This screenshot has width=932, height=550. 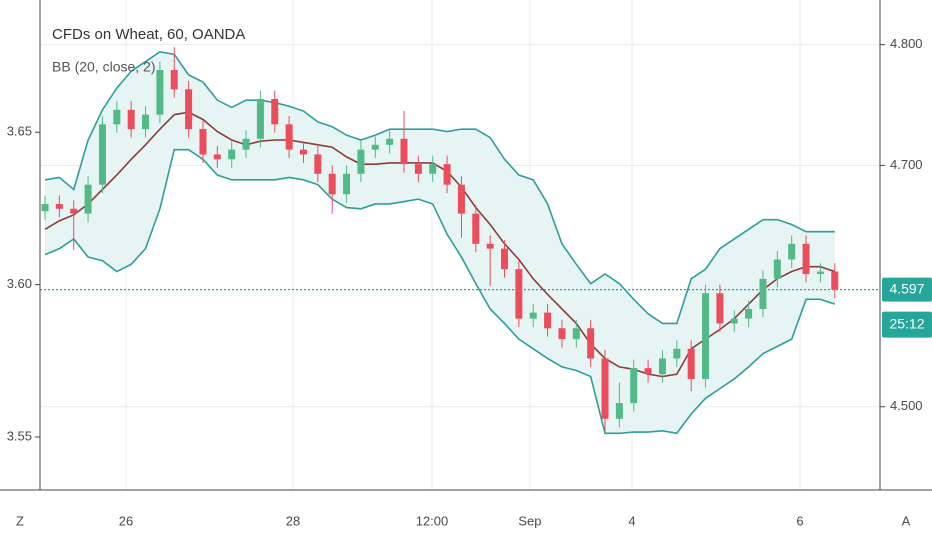 What do you see at coordinates (19, 435) in the screenshot?
I see `y2-tick-label: 3.55` at bounding box center [19, 435].